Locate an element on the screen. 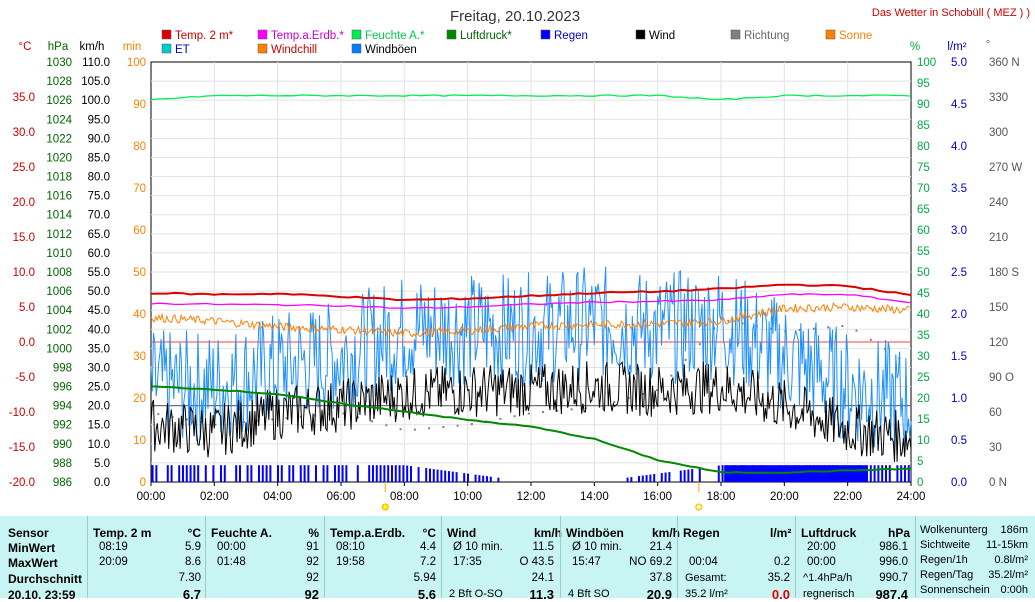  series-wind is located at coordinates (531, 411).